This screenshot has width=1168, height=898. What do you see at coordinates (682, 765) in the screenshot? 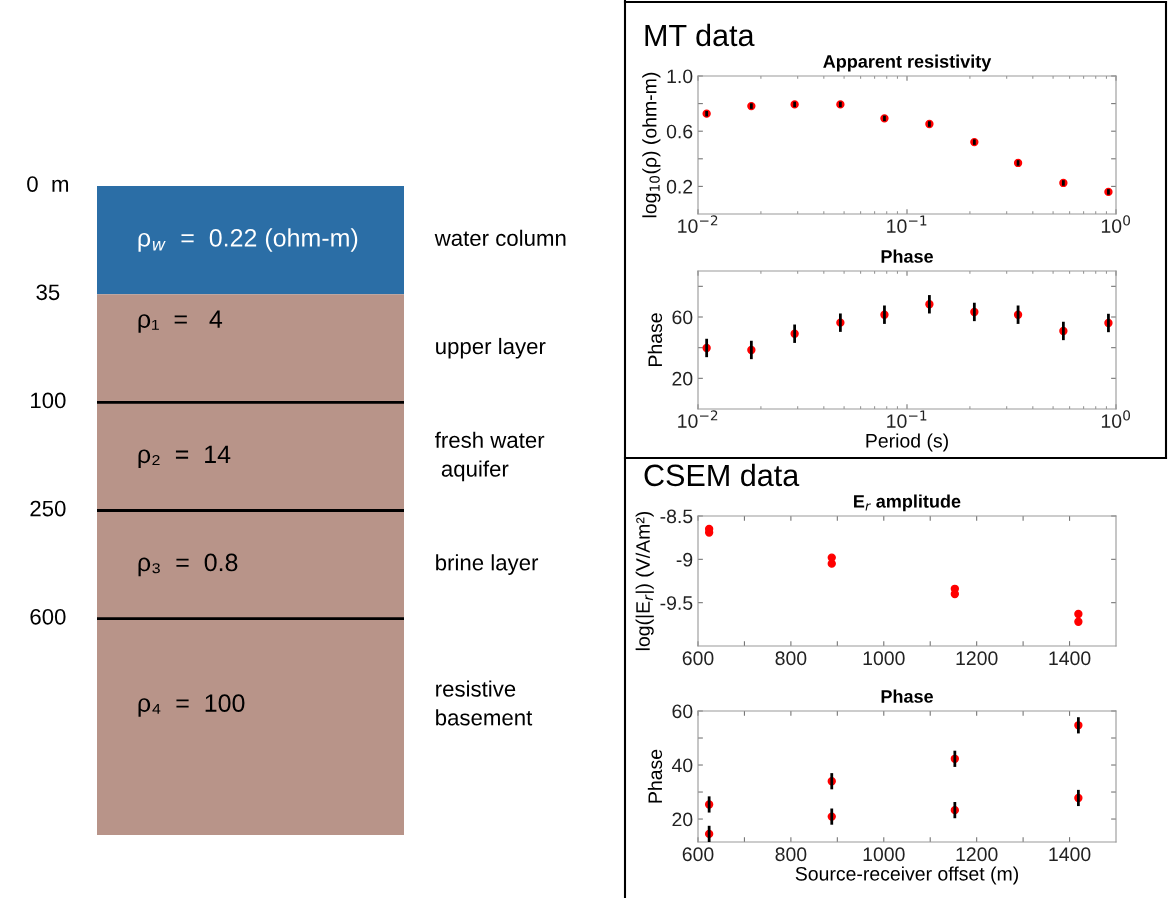
I see `y-tick-label: 40` at bounding box center [682, 765].